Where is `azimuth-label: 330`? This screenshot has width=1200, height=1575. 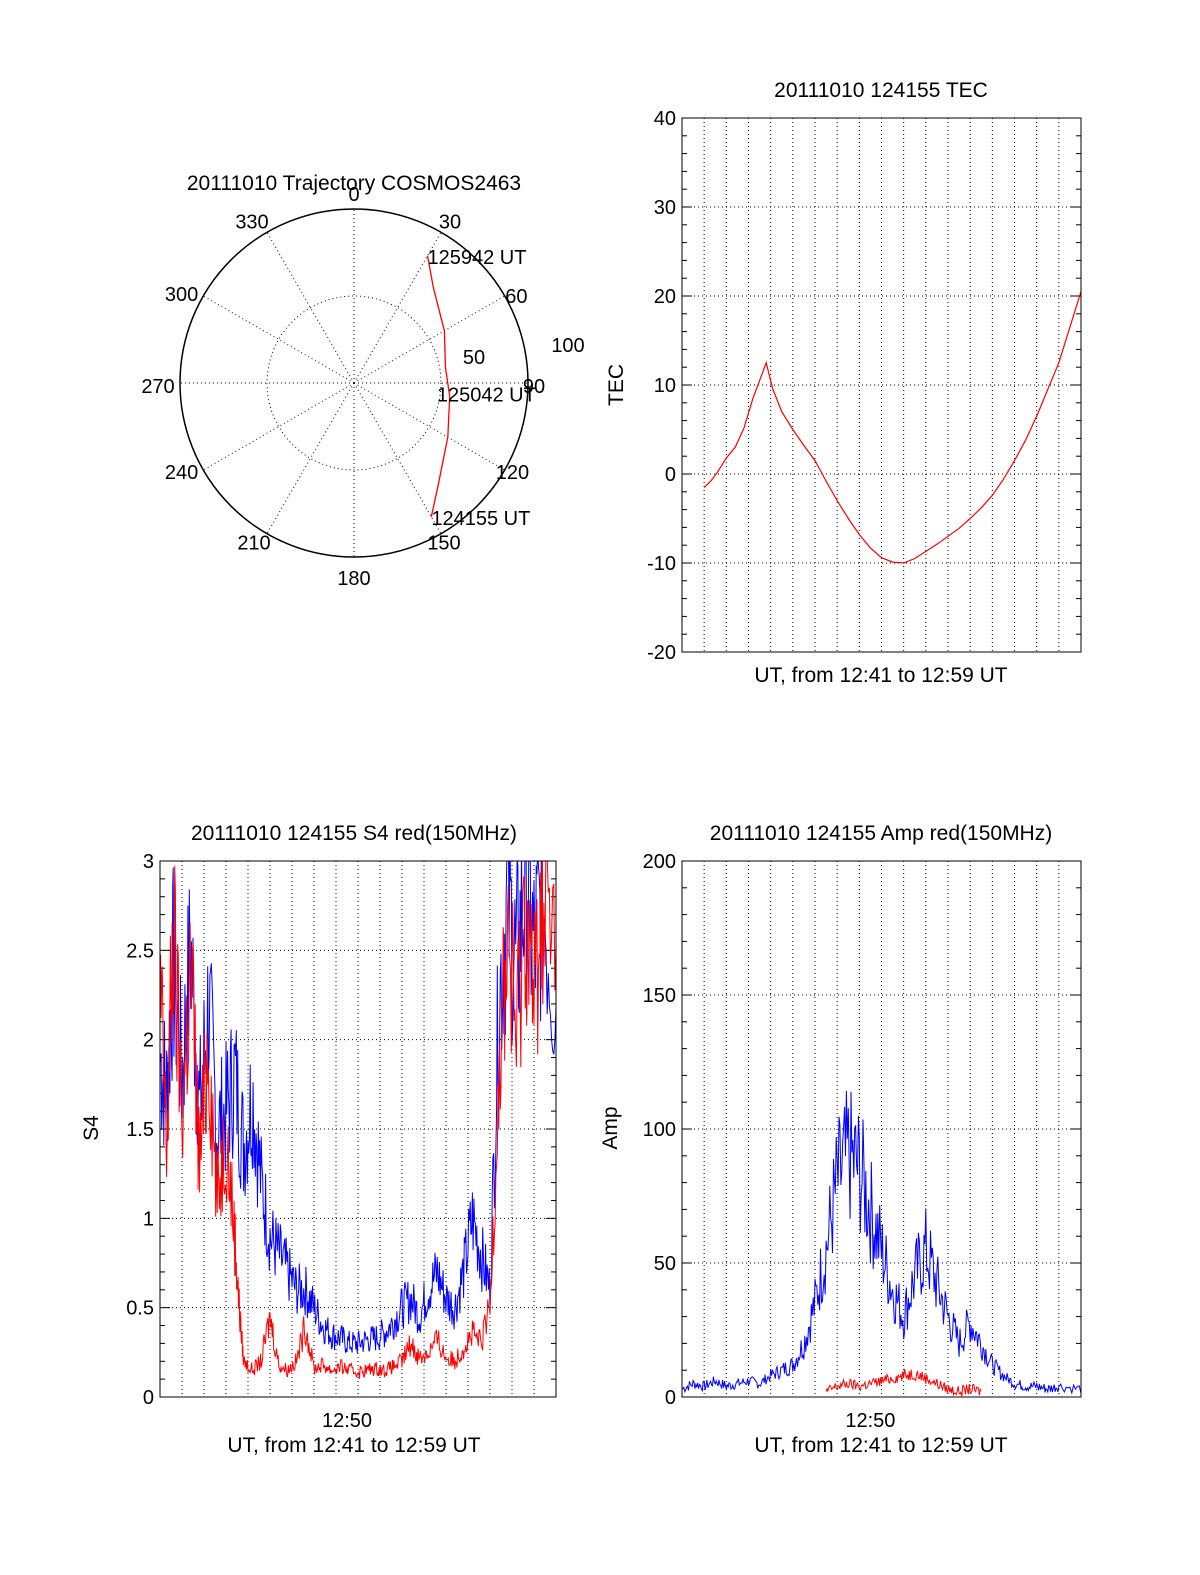 azimuth-label: 330 is located at coordinates (251, 223).